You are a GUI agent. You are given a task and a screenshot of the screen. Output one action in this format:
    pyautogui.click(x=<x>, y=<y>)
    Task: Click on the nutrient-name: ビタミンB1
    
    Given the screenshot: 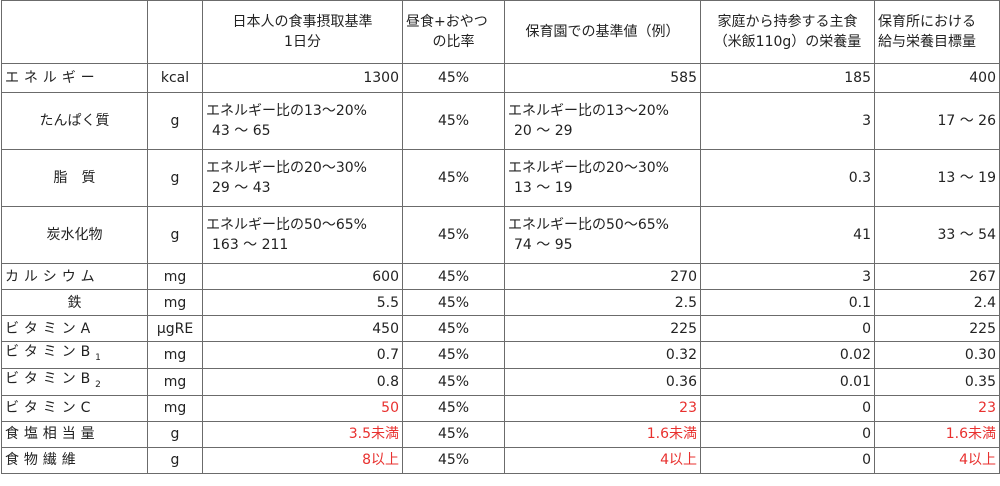 What is the action you would take?
    pyautogui.click(x=74, y=355)
    